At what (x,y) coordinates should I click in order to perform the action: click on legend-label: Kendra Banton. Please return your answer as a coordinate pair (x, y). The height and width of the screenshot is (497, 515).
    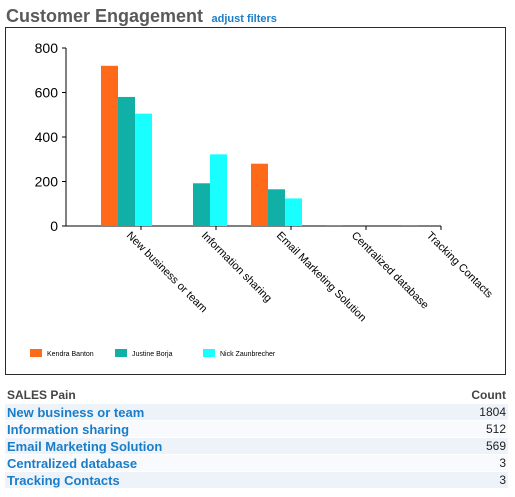
    Looking at the image, I should click on (70, 354).